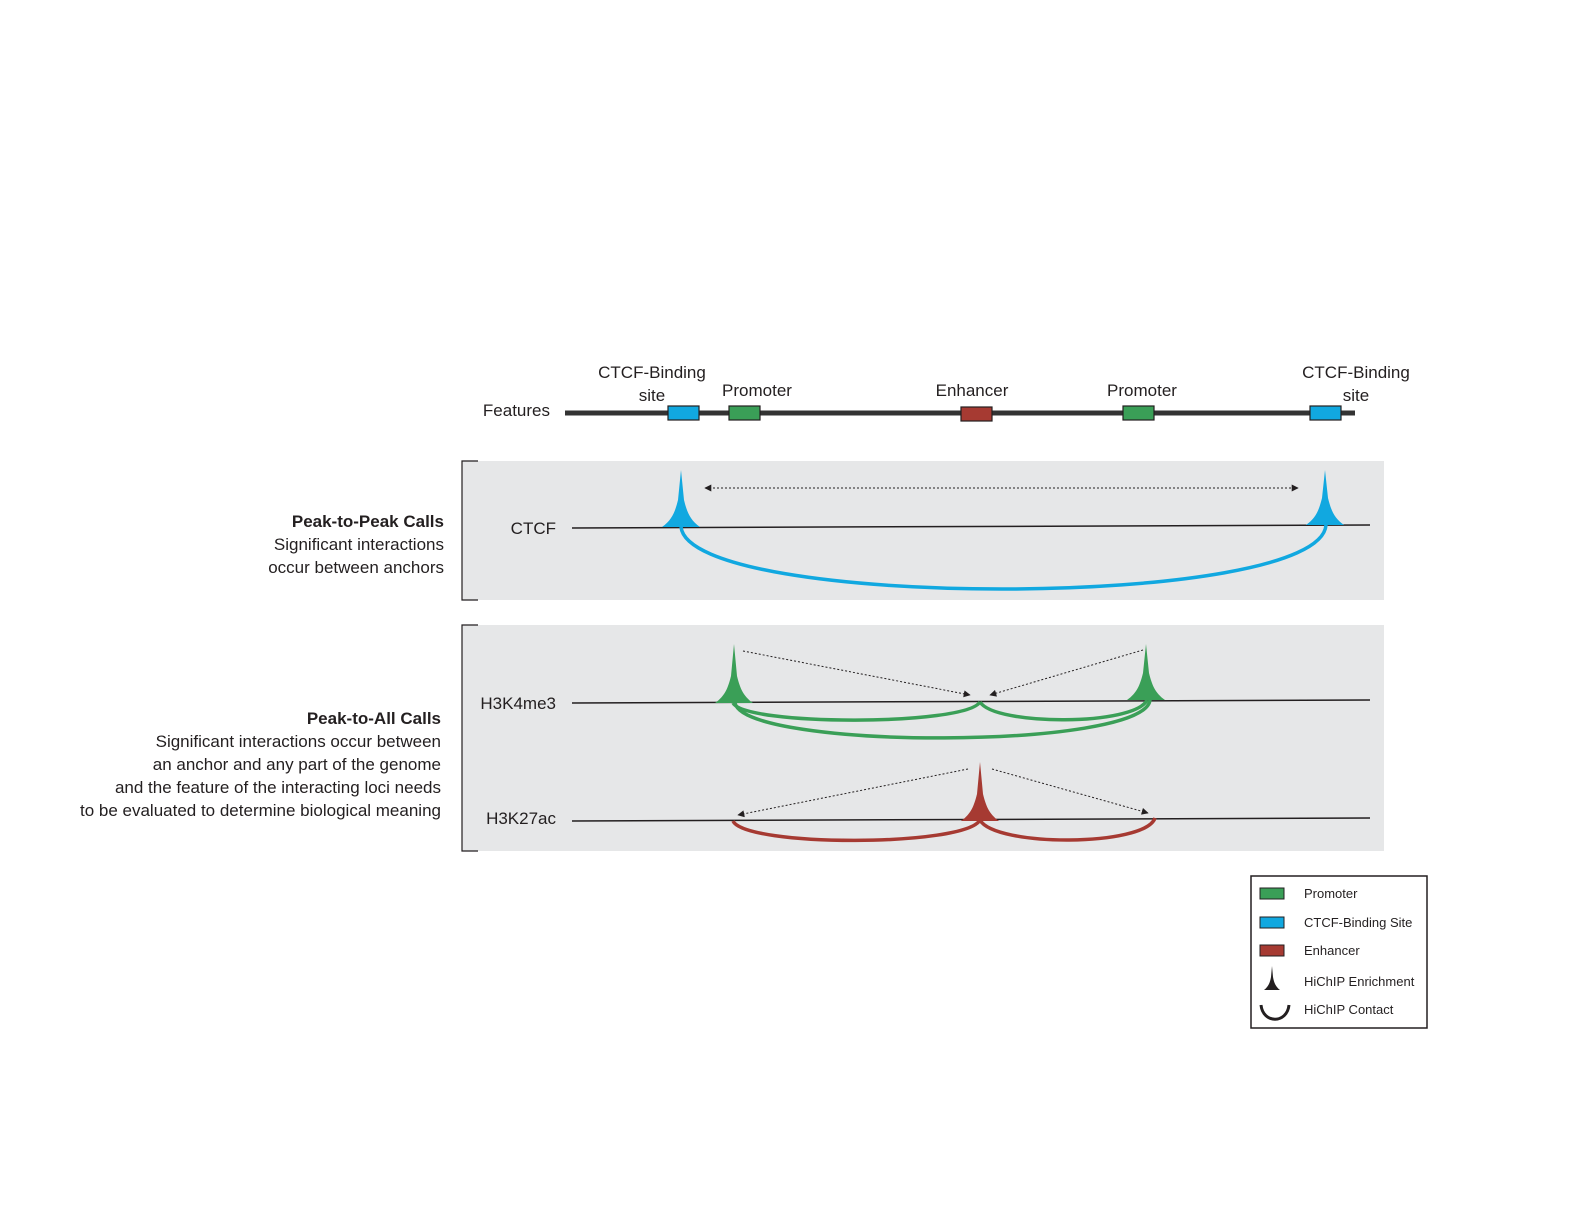  What do you see at coordinates (368, 521) in the screenshot?
I see `peak-to-peak-title: Peak-to-Peak Calls` at bounding box center [368, 521].